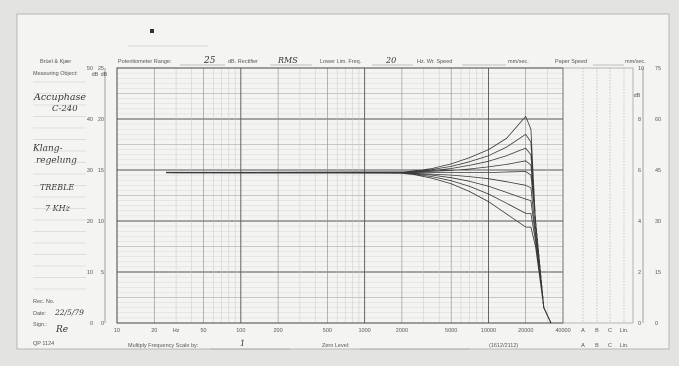 This screenshot has width=679, height=366. Describe the element at coordinates (658, 222) in the screenshot. I see `right-axis-label: 30` at that location.